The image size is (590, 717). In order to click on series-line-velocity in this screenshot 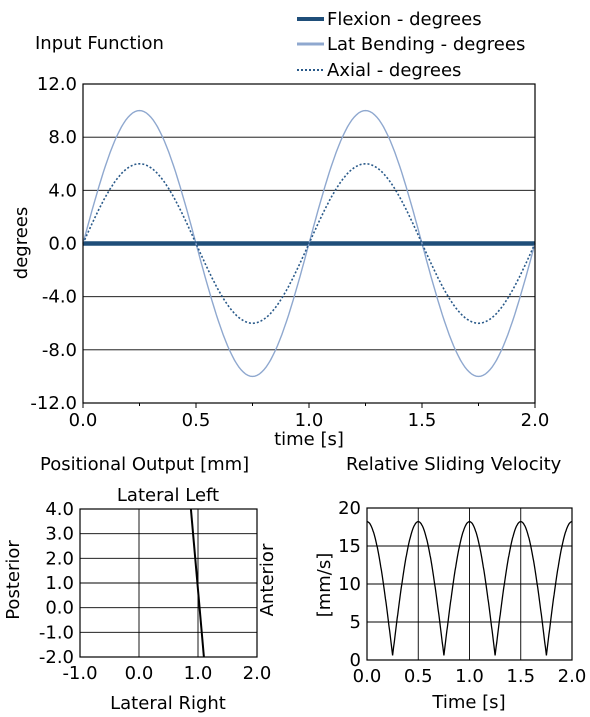, I will do `click(469, 588)`.